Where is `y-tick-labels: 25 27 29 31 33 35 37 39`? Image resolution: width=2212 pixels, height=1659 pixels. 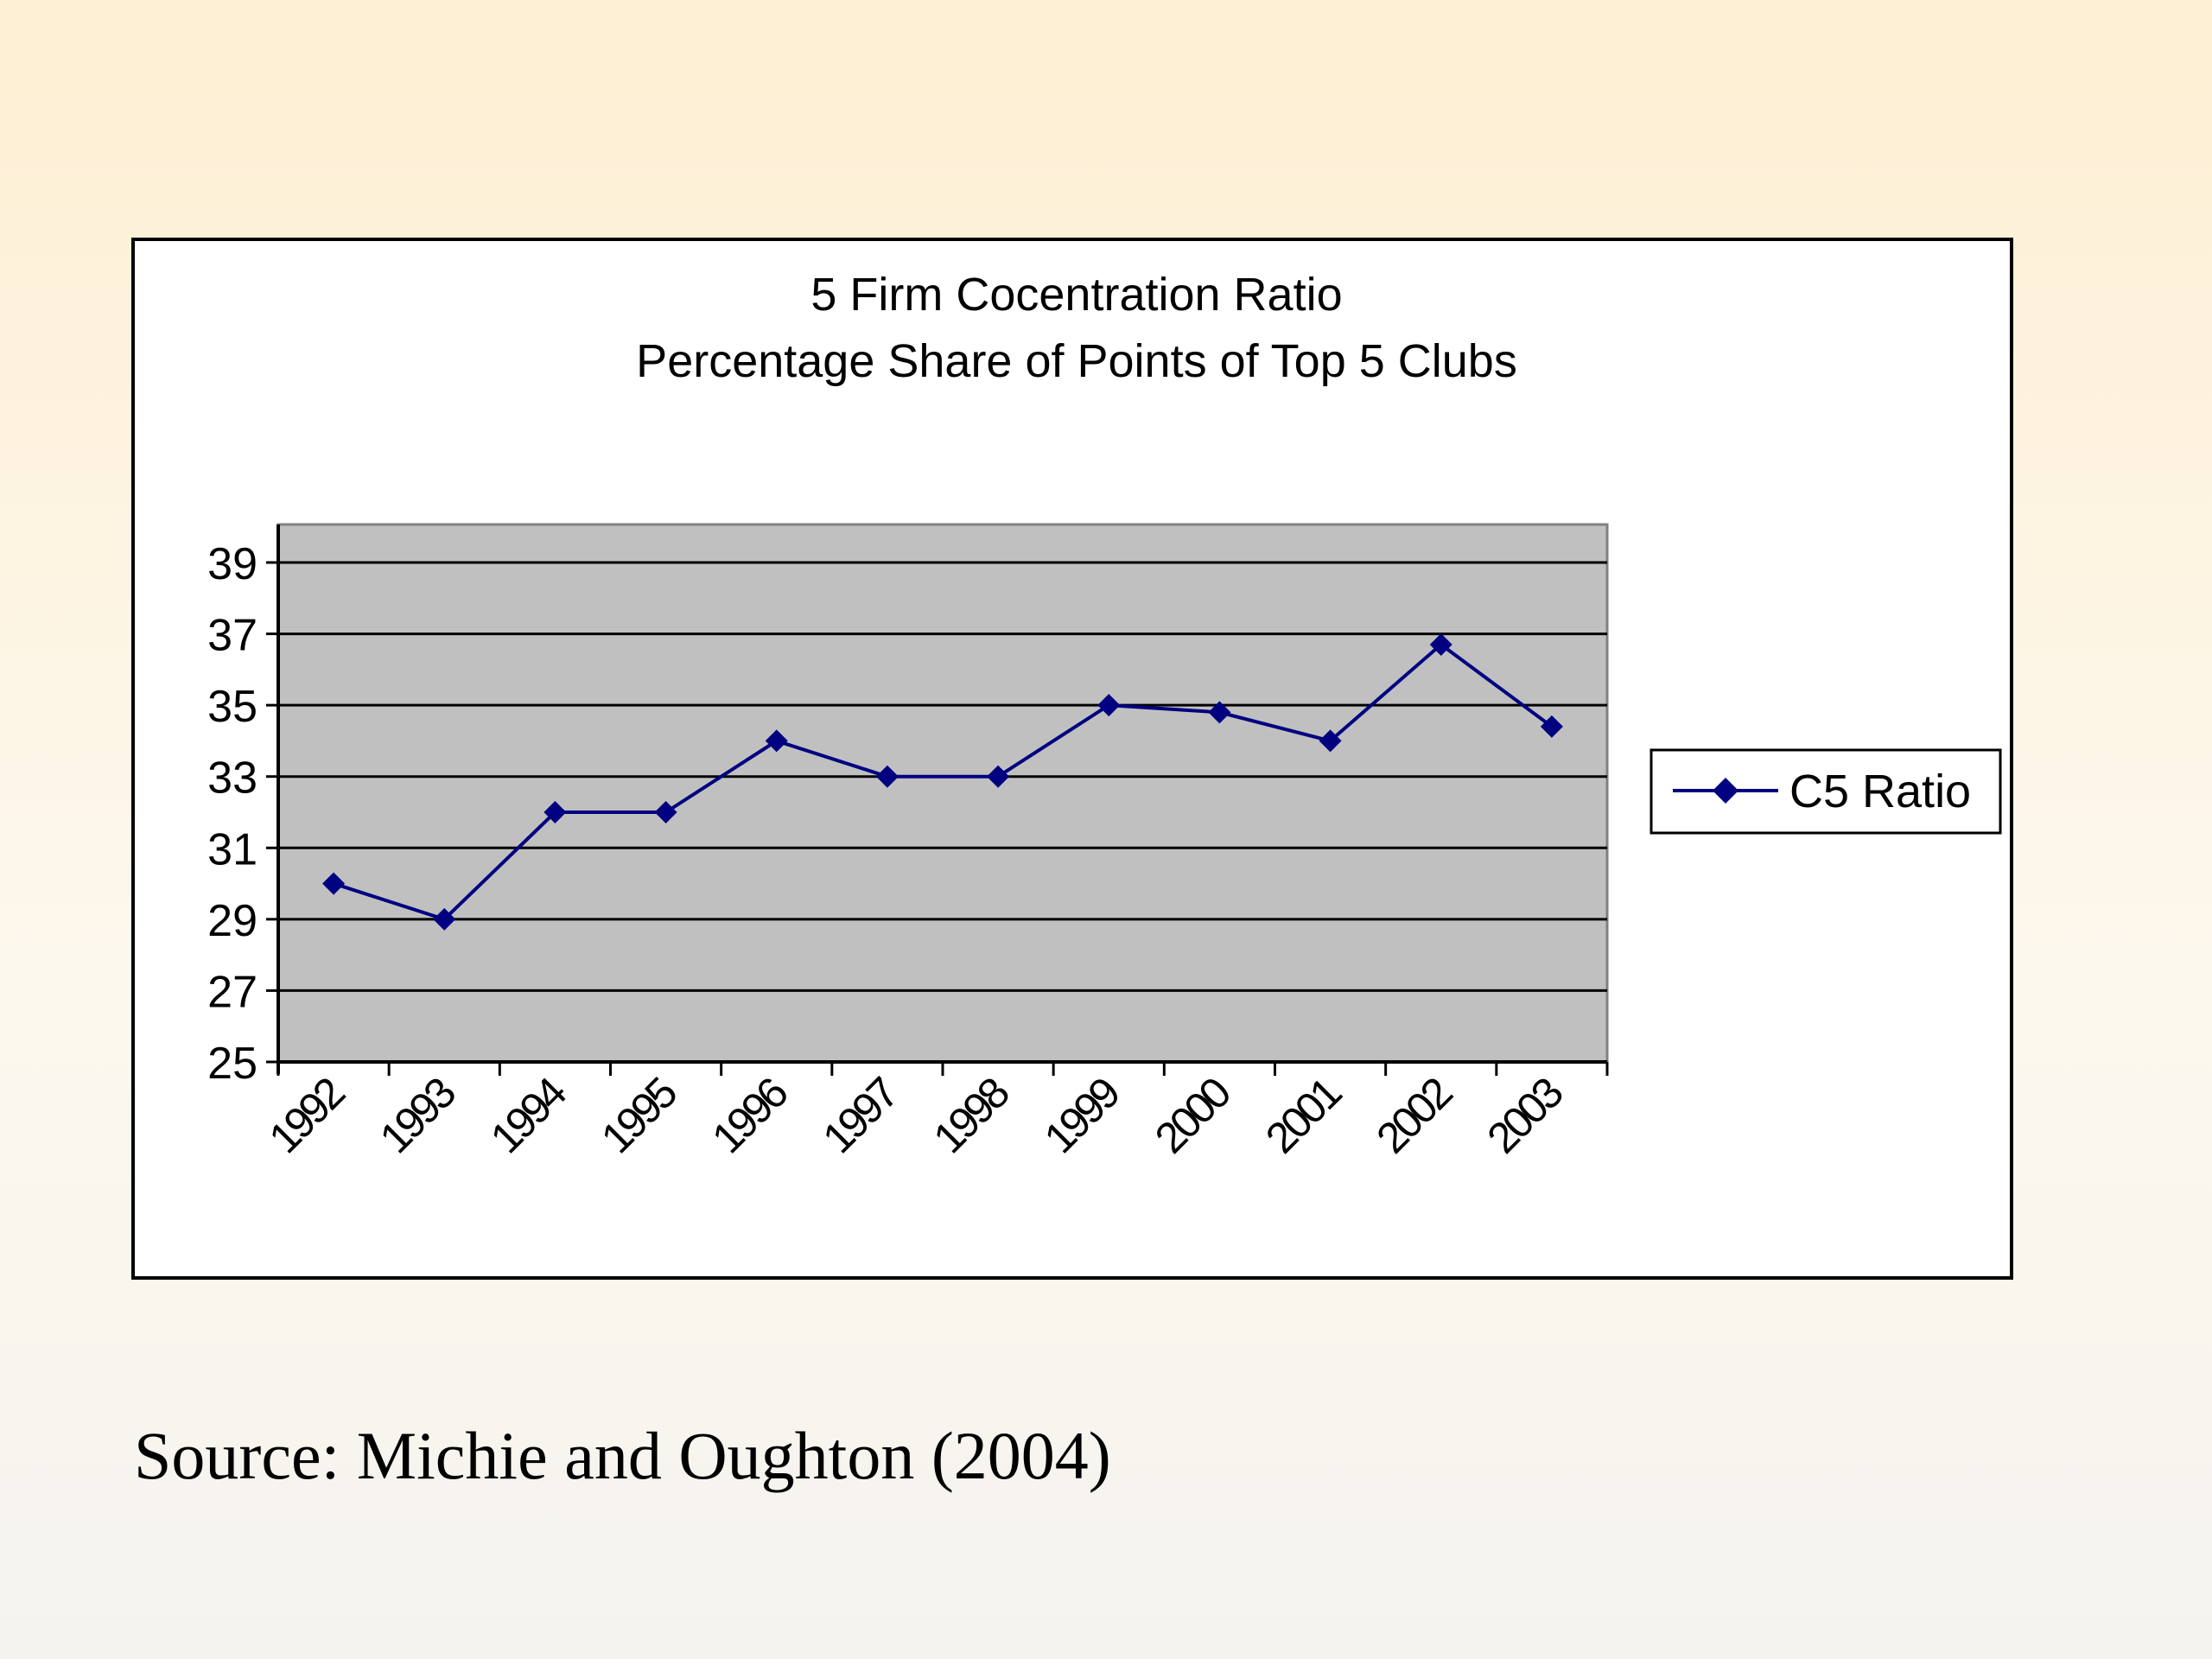 y-tick-labels: 25 27 29 31 33 35 37 39 is located at coordinates (232, 814).